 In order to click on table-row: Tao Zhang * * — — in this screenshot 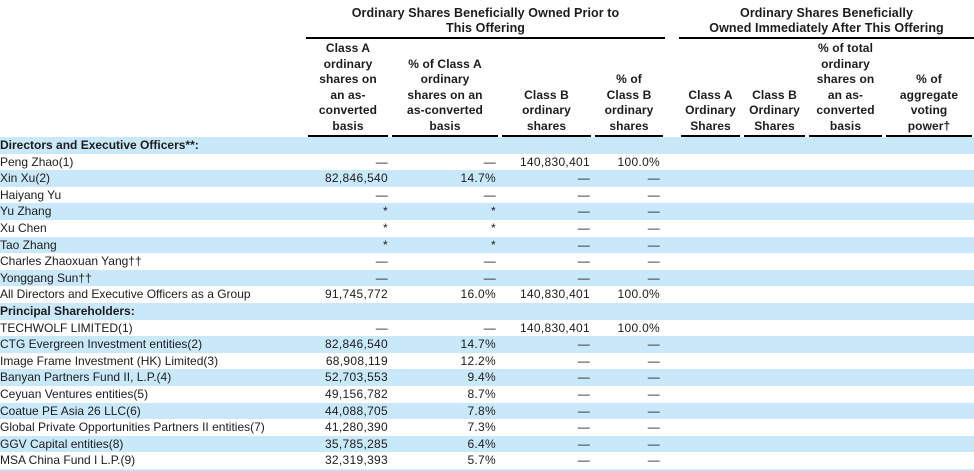, I will do `click(487, 245)`.